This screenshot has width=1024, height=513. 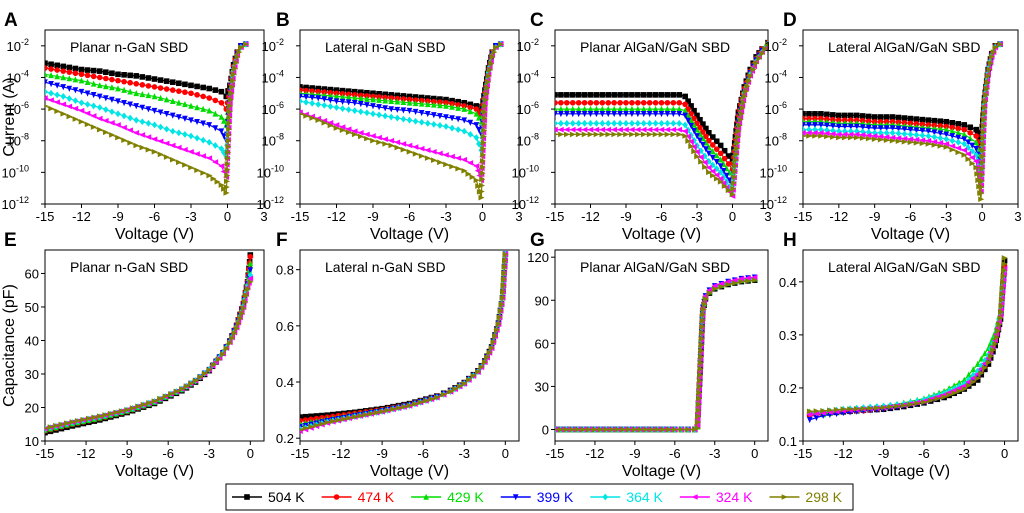 I want to click on panel-letter: A, so click(x=11, y=20).